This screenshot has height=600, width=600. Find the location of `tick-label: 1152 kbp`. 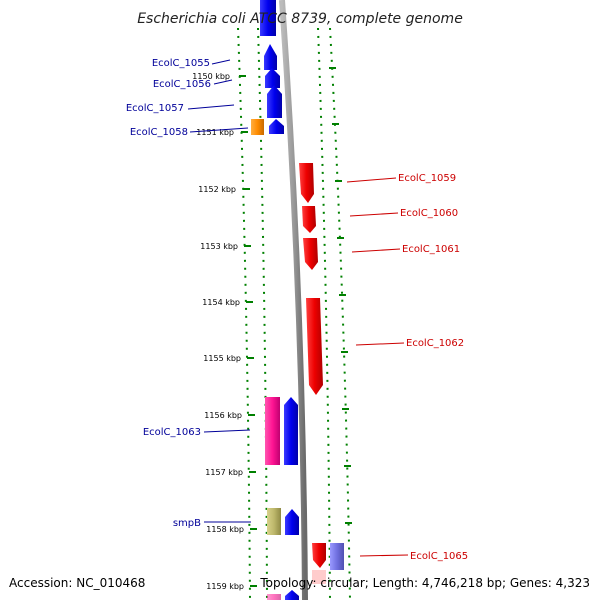

tick-label: 1152 kbp is located at coordinates (217, 189).